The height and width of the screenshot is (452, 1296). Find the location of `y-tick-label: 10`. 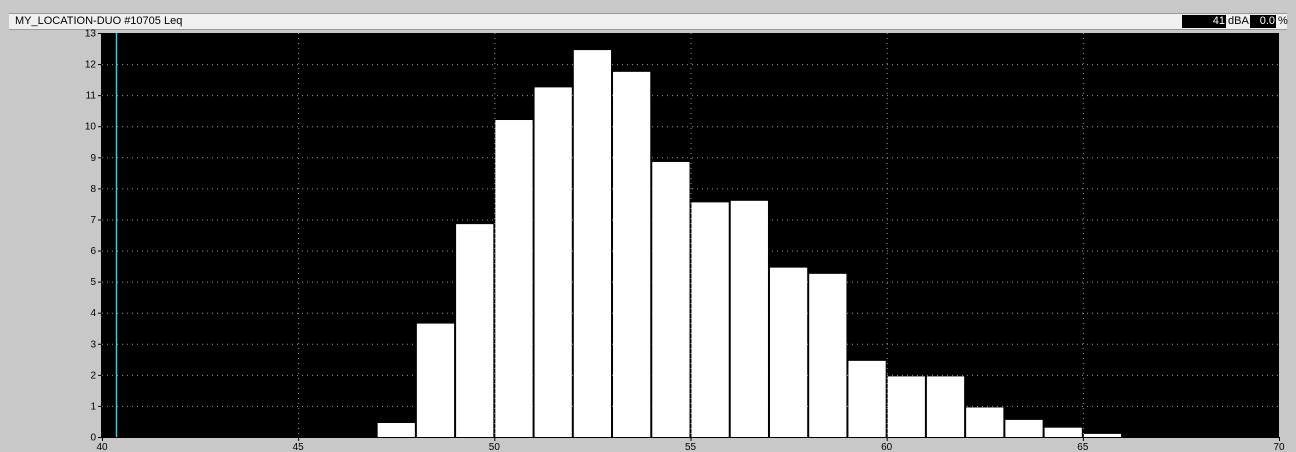

y-tick-label: 10 is located at coordinates (91, 127).